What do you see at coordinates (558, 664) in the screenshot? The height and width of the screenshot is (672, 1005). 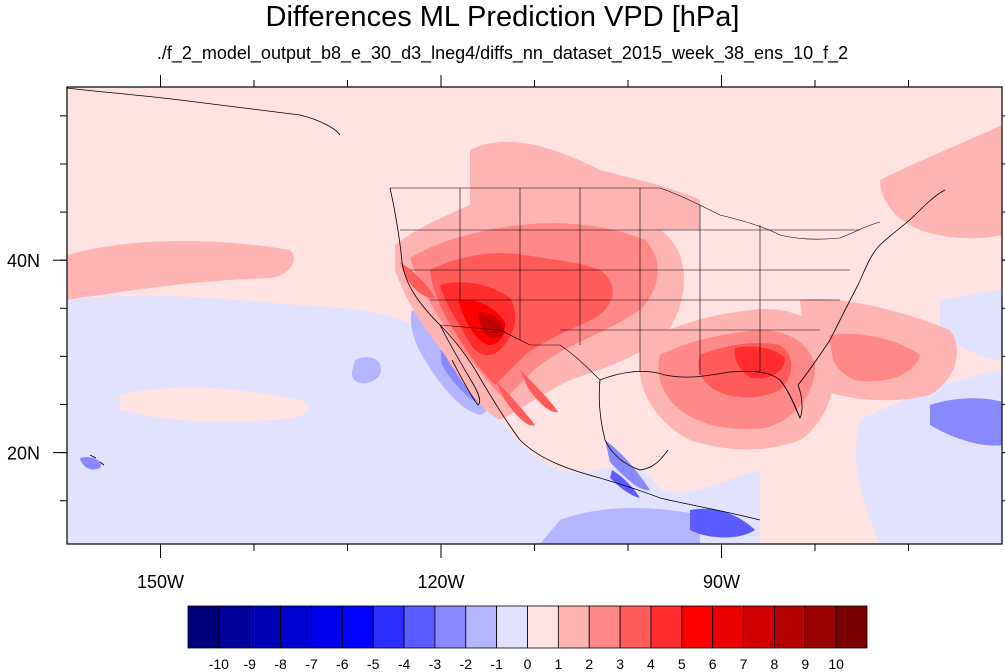 I see `colorbar-label: 1` at bounding box center [558, 664].